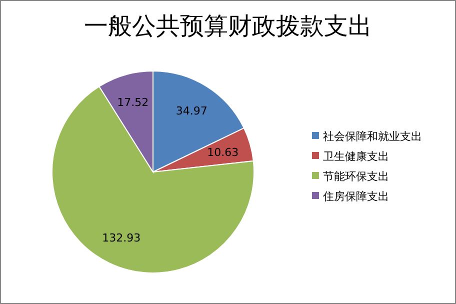 The width and height of the screenshot is (456, 304). Describe the element at coordinates (356, 176) in the screenshot. I see `legend-label: 节能环保支出` at that location.